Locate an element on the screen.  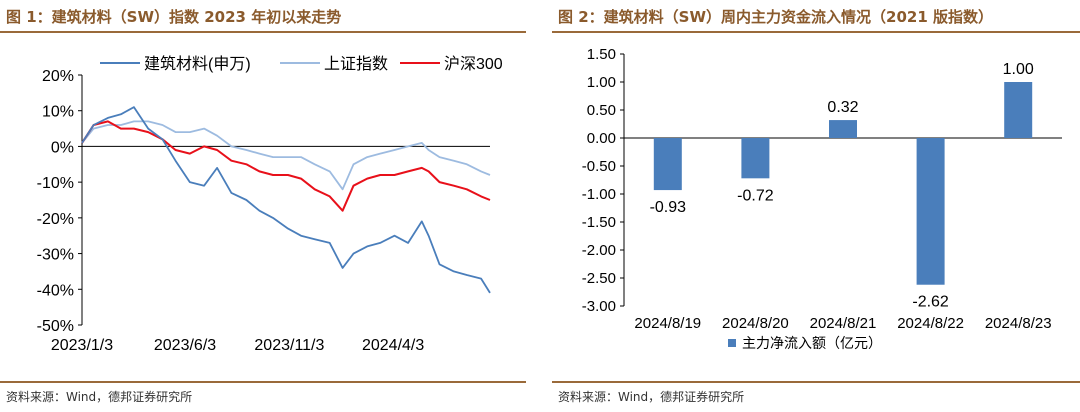
figure-2-title: 图 2：建筑材料（SW）周内主力资金流入情况（2021 版指数） is located at coordinates (775, 17).